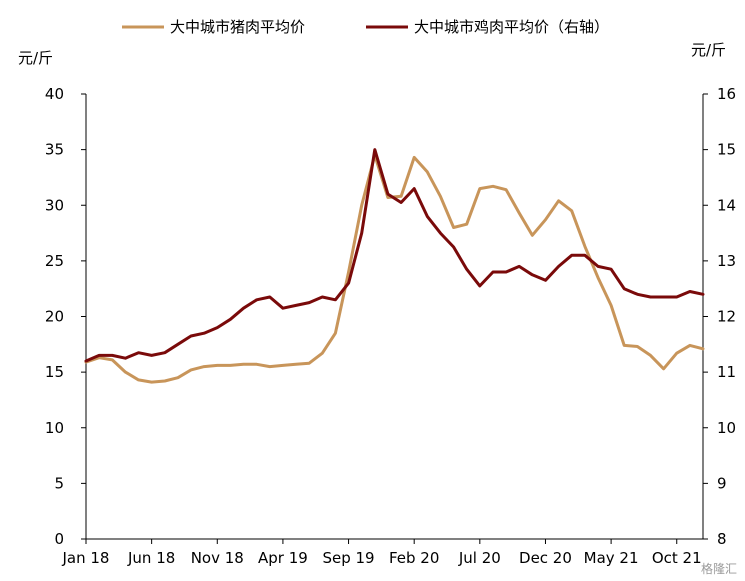 The image size is (745, 581). What do you see at coordinates (677, 558) in the screenshot?
I see `x-tick-label: Oct 21` at bounding box center [677, 558].